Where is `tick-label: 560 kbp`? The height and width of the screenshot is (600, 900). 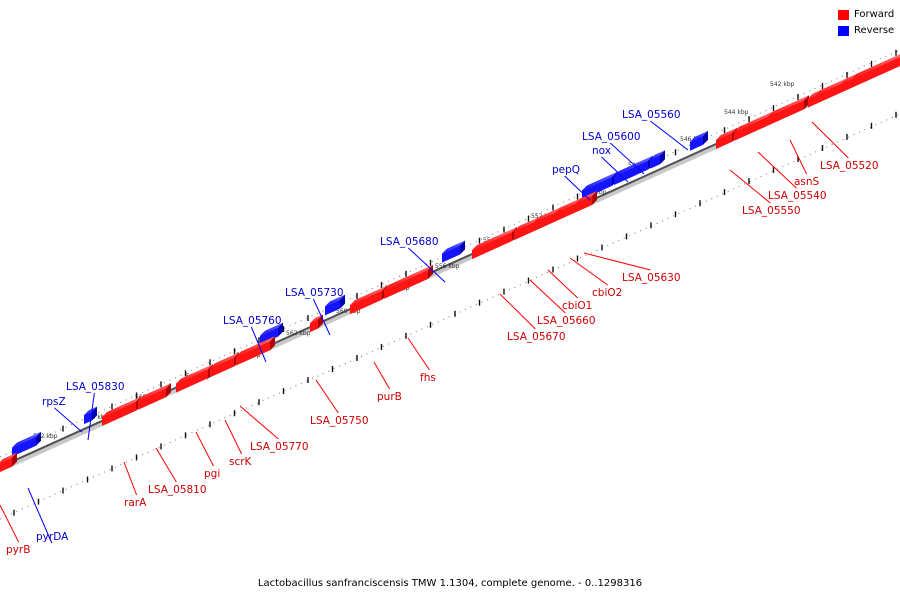 tick-label: 560 kbp is located at coordinates (348, 311).